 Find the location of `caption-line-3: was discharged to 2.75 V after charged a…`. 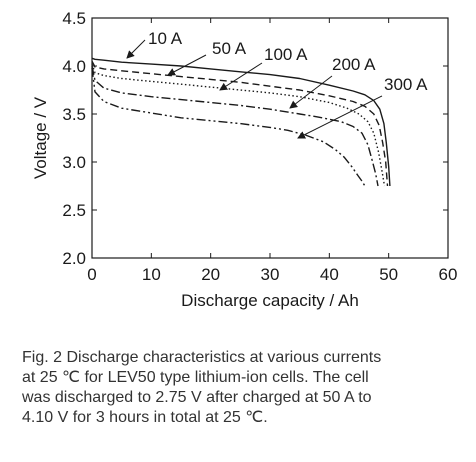

caption-line-3: was discharged to 2.75 V after charged a… is located at coordinates (197, 397).